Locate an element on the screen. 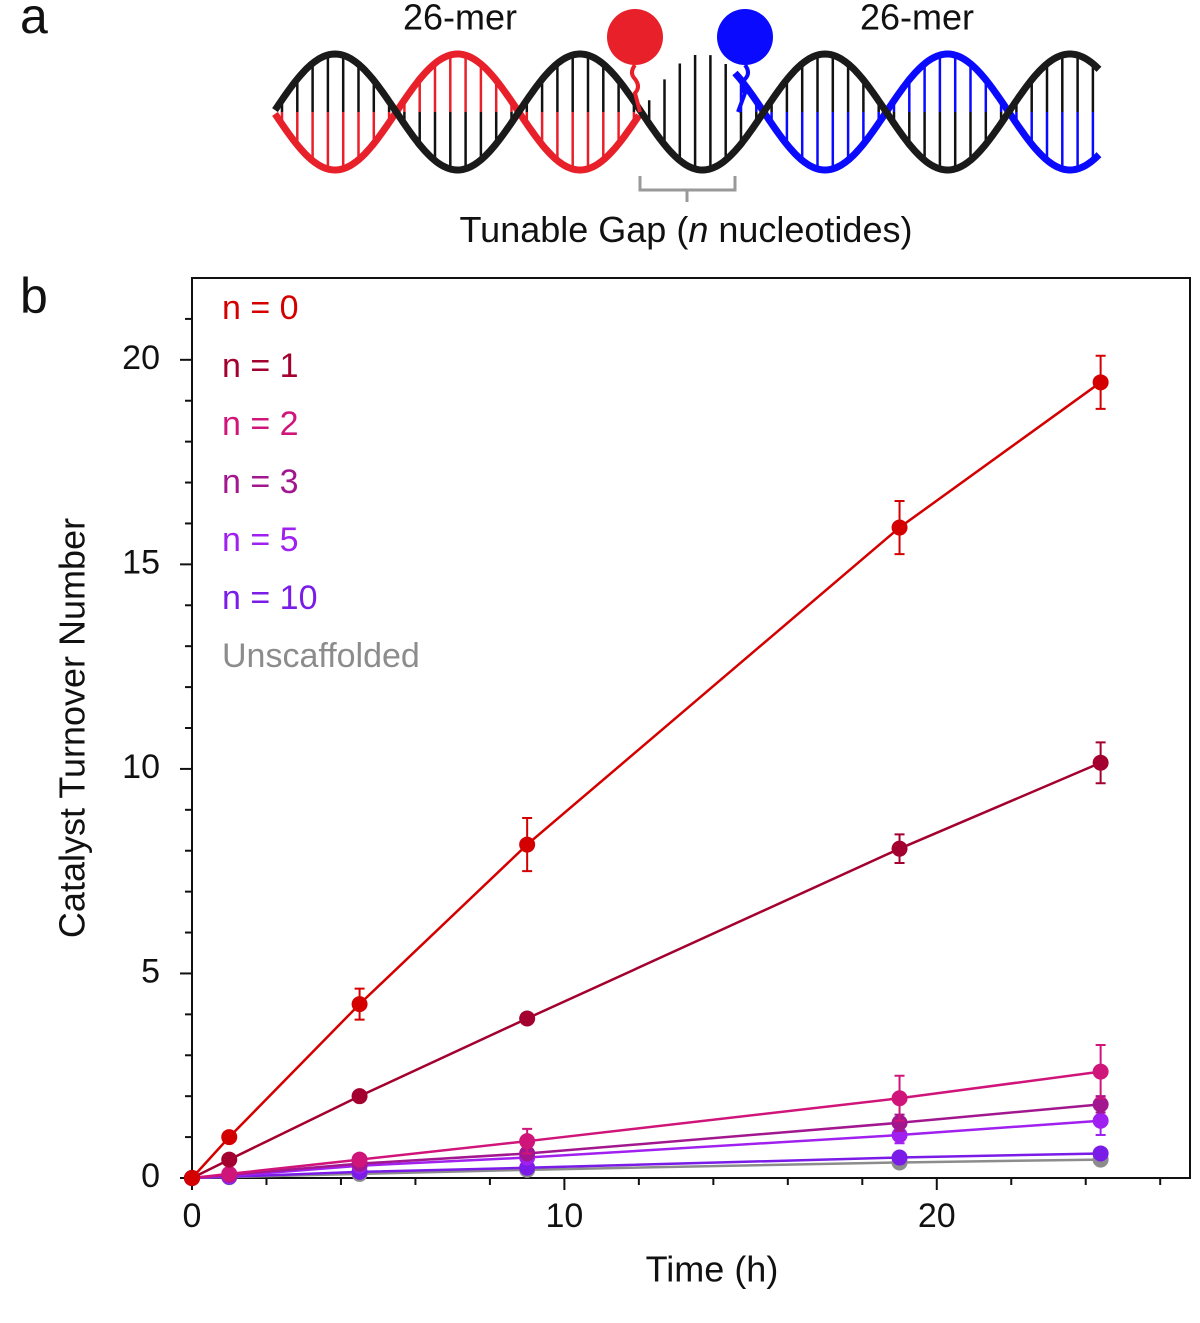 The height and width of the screenshot is (1323, 1200). gap-bracket is located at coordinates (687, 189).